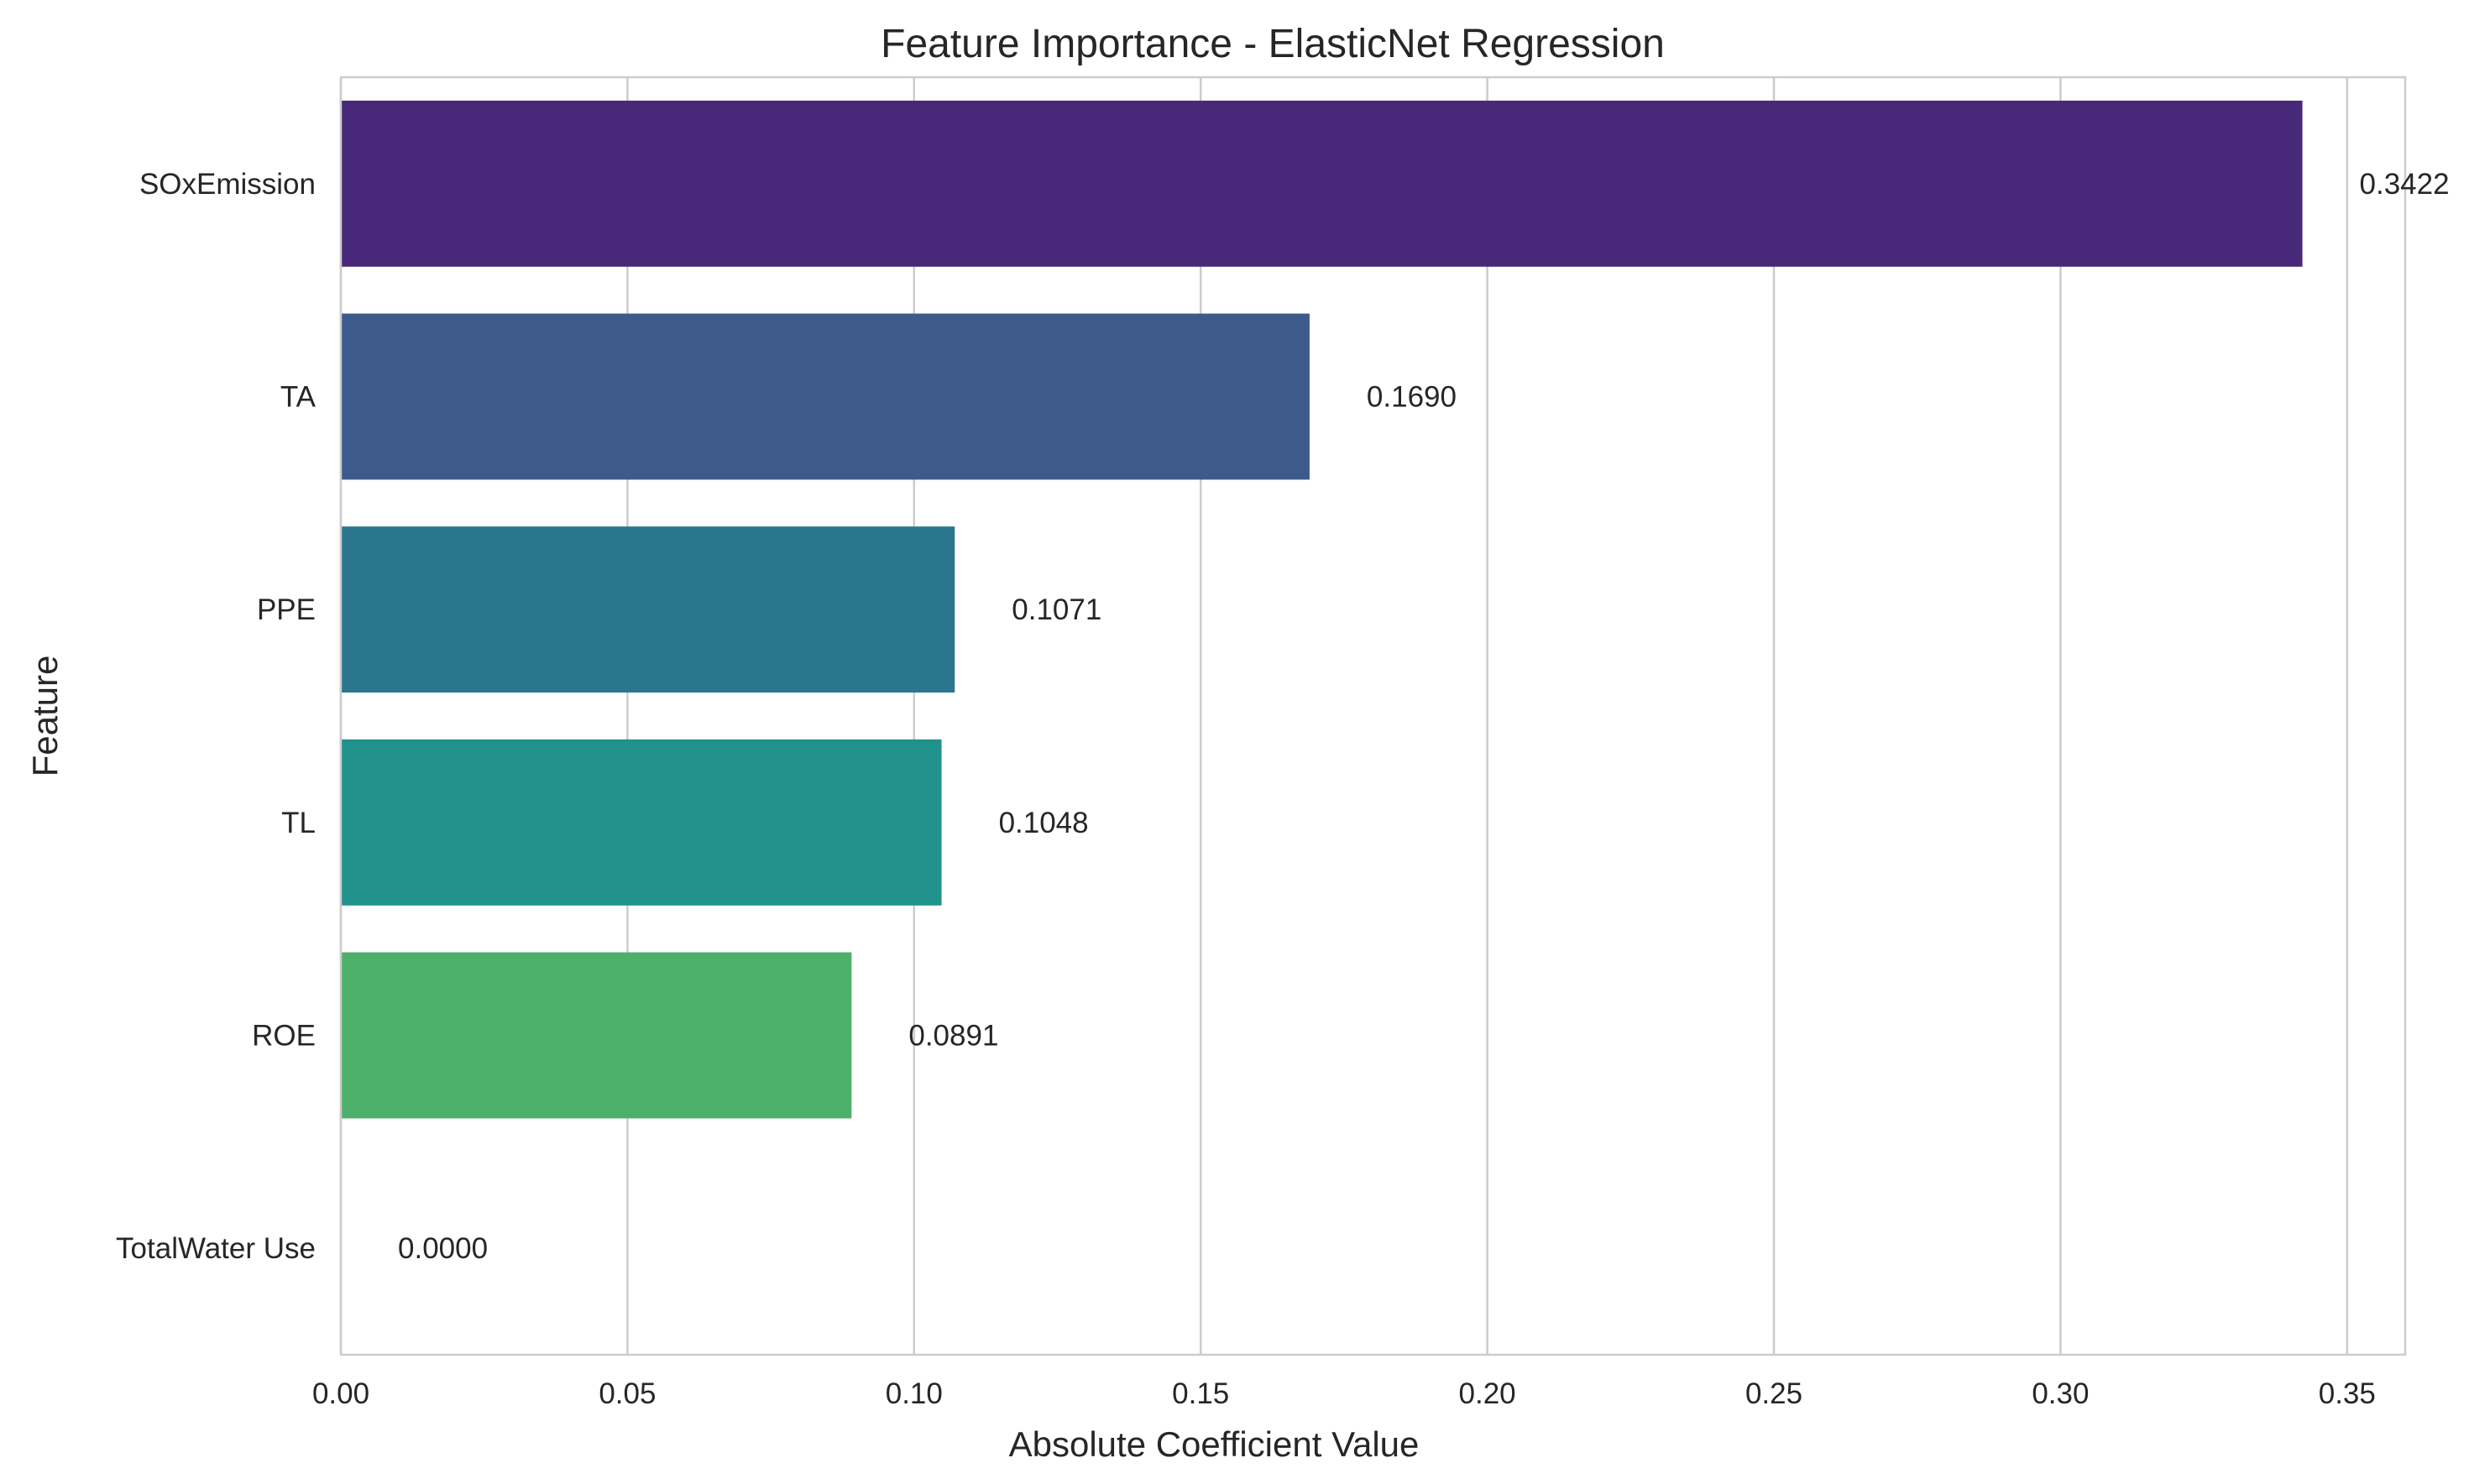 The image size is (2490, 1484). I want to click on x-tick-label: 0.30, so click(2060, 1393).